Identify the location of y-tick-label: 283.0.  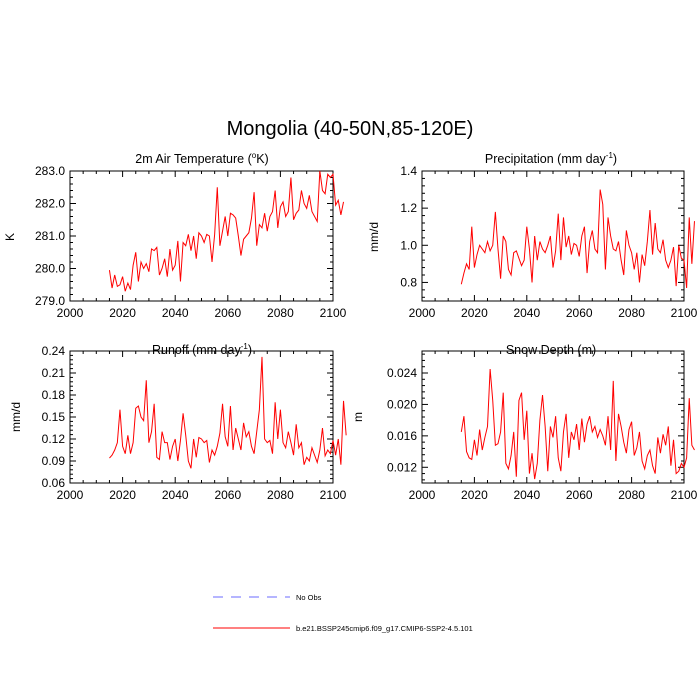
(50, 171).